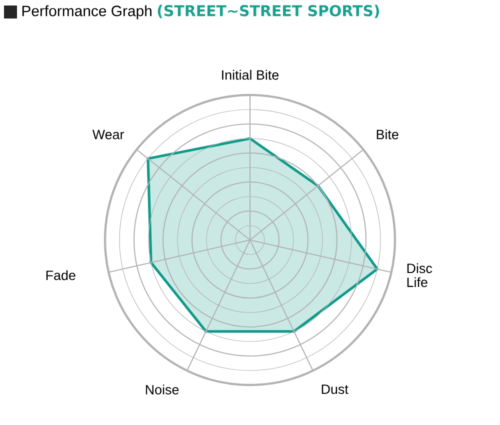 The image size is (500, 425). What do you see at coordinates (108, 135) in the screenshot?
I see `spoke-label: Wear` at bounding box center [108, 135].